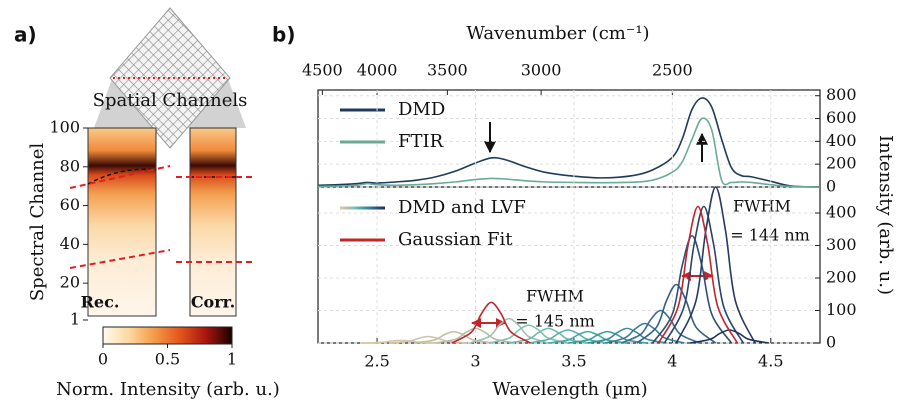 The width and height of the screenshot is (902, 408). What do you see at coordinates (122, 222) in the screenshot?
I see `heatmap-rec` at bounding box center [122, 222].